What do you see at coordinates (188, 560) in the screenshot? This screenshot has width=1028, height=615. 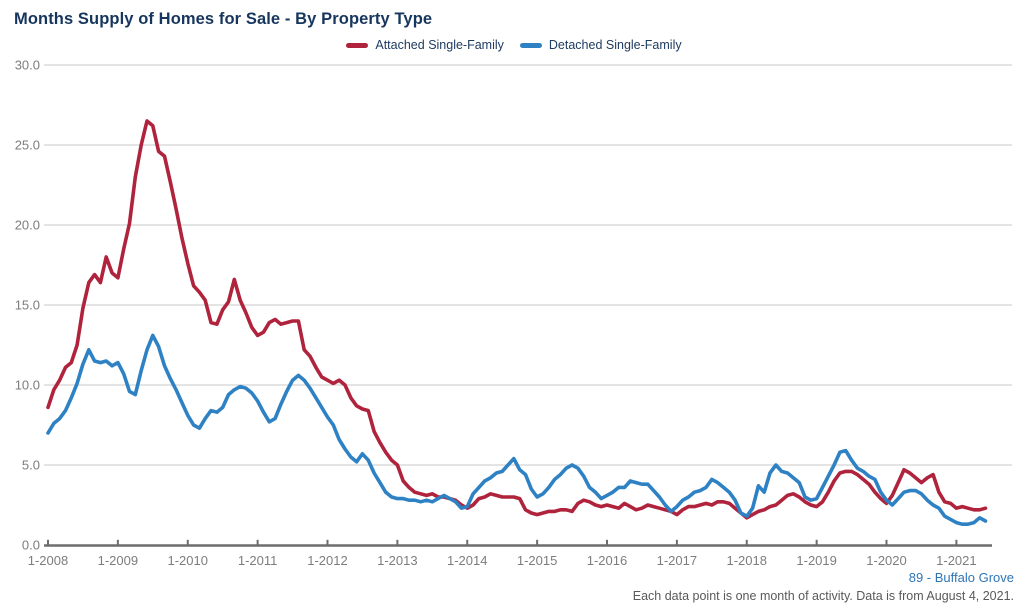 I see `x-tick-label: 1-2010` at bounding box center [188, 560].